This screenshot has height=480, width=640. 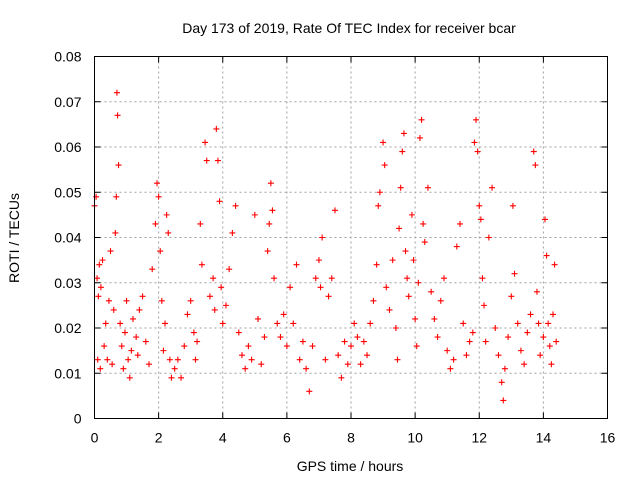 I want to click on x-tick-labels: 0 2 4 6 8 10 12 14 16, so click(x=353, y=438).